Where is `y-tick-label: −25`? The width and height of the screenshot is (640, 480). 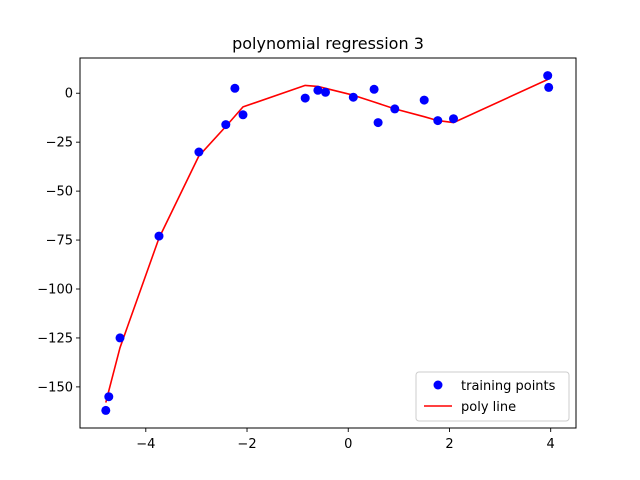
y-tick-label: −25 is located at coordinates (59, 143).